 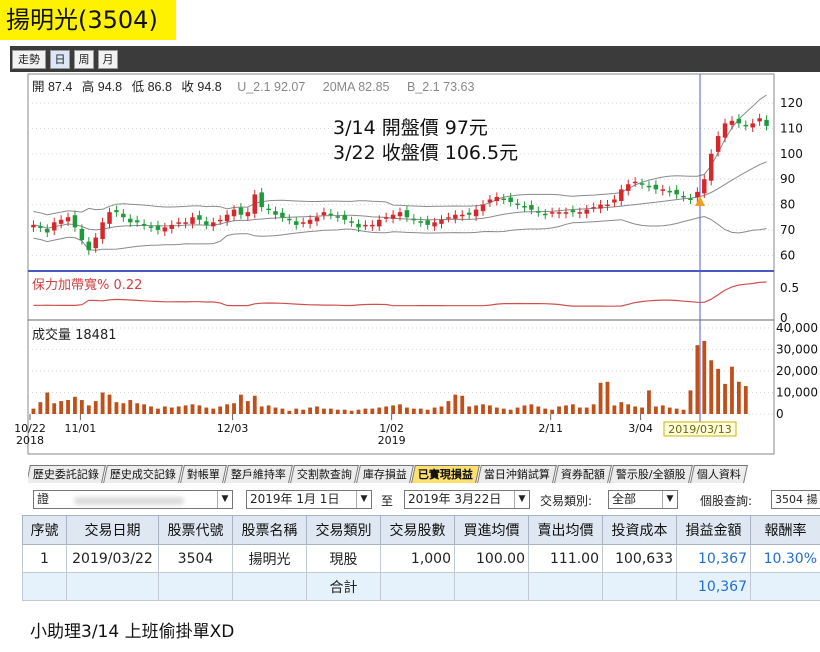 What do you see at coordinates (44, 530) in the screenshot?
I see `col-header: 序號` at bounding box center [44, 530].